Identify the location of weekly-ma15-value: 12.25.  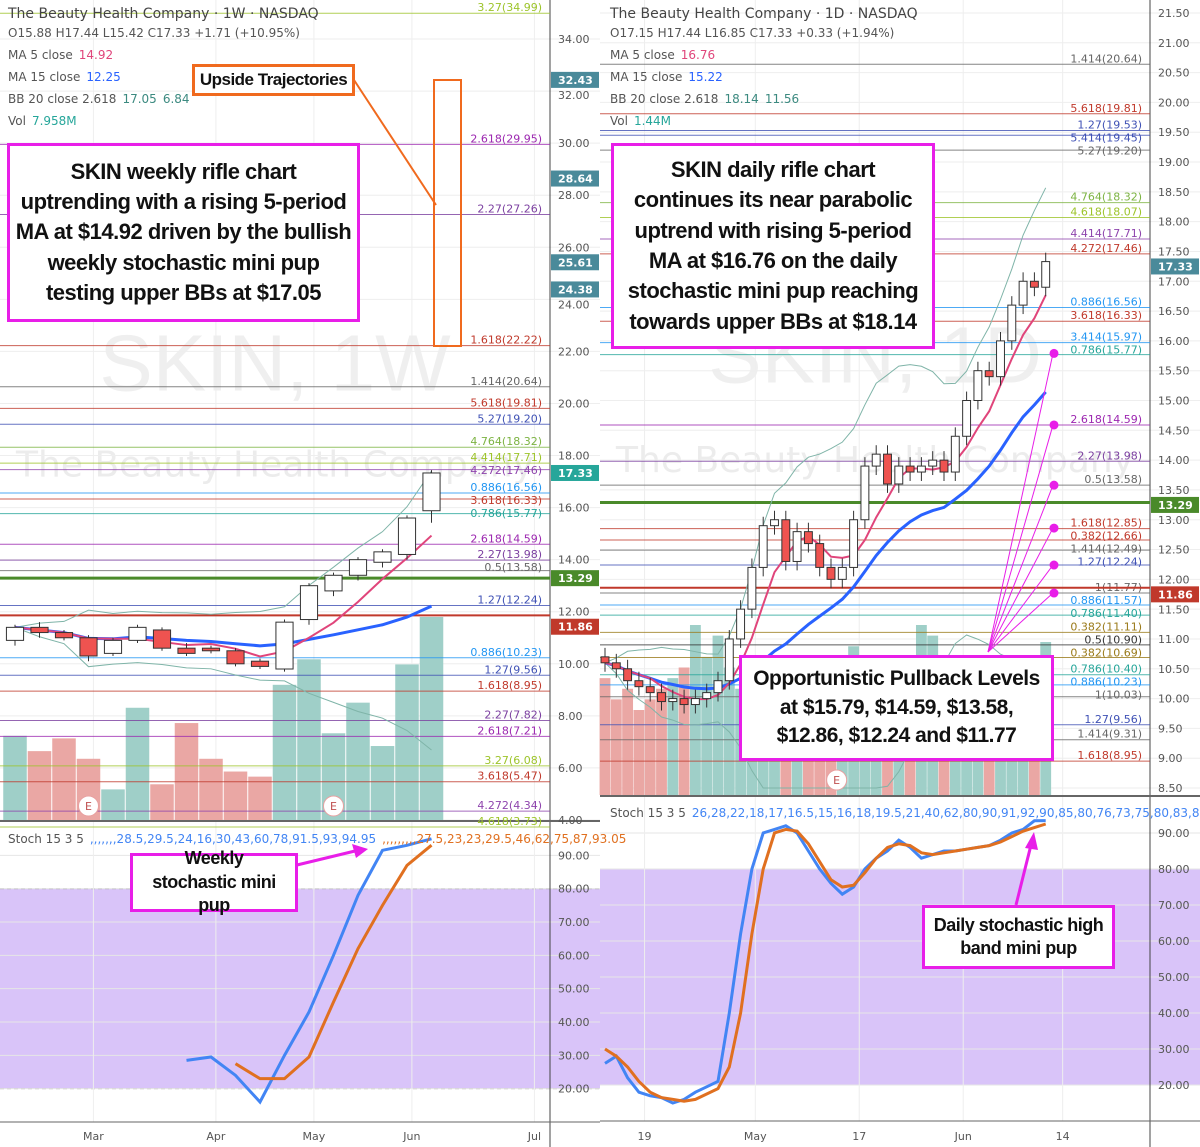
(103, 77).